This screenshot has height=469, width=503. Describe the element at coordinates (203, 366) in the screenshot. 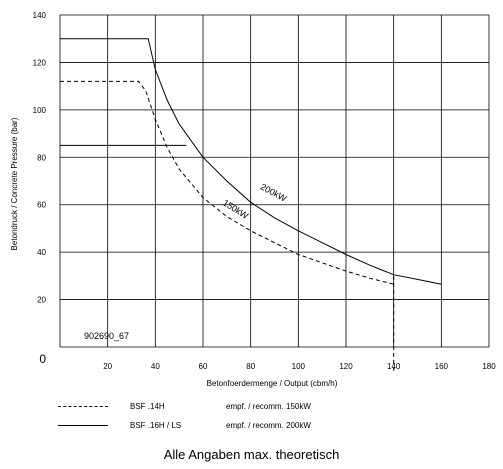

I see `x-tick-label: 60` at that location.